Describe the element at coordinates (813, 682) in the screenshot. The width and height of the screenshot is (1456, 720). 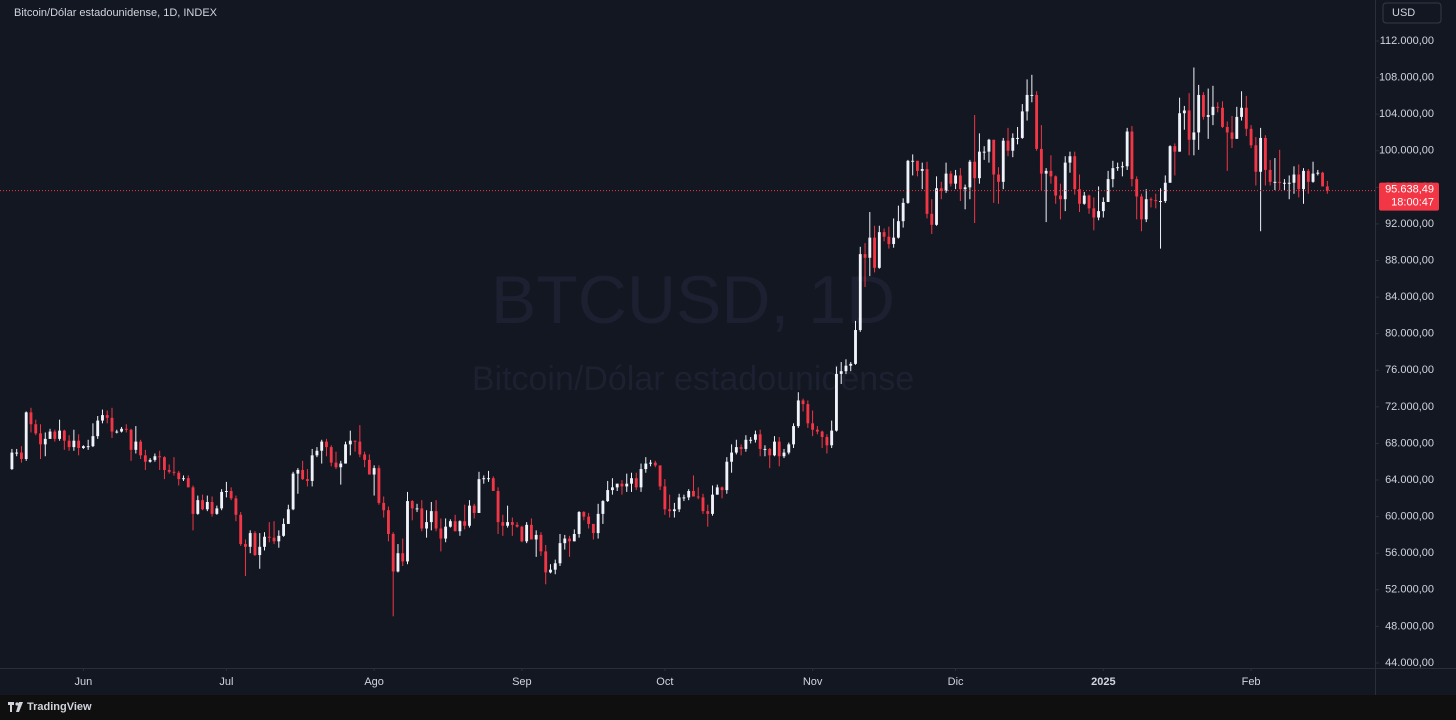
I see `x-tick-label: Nov` at that location.